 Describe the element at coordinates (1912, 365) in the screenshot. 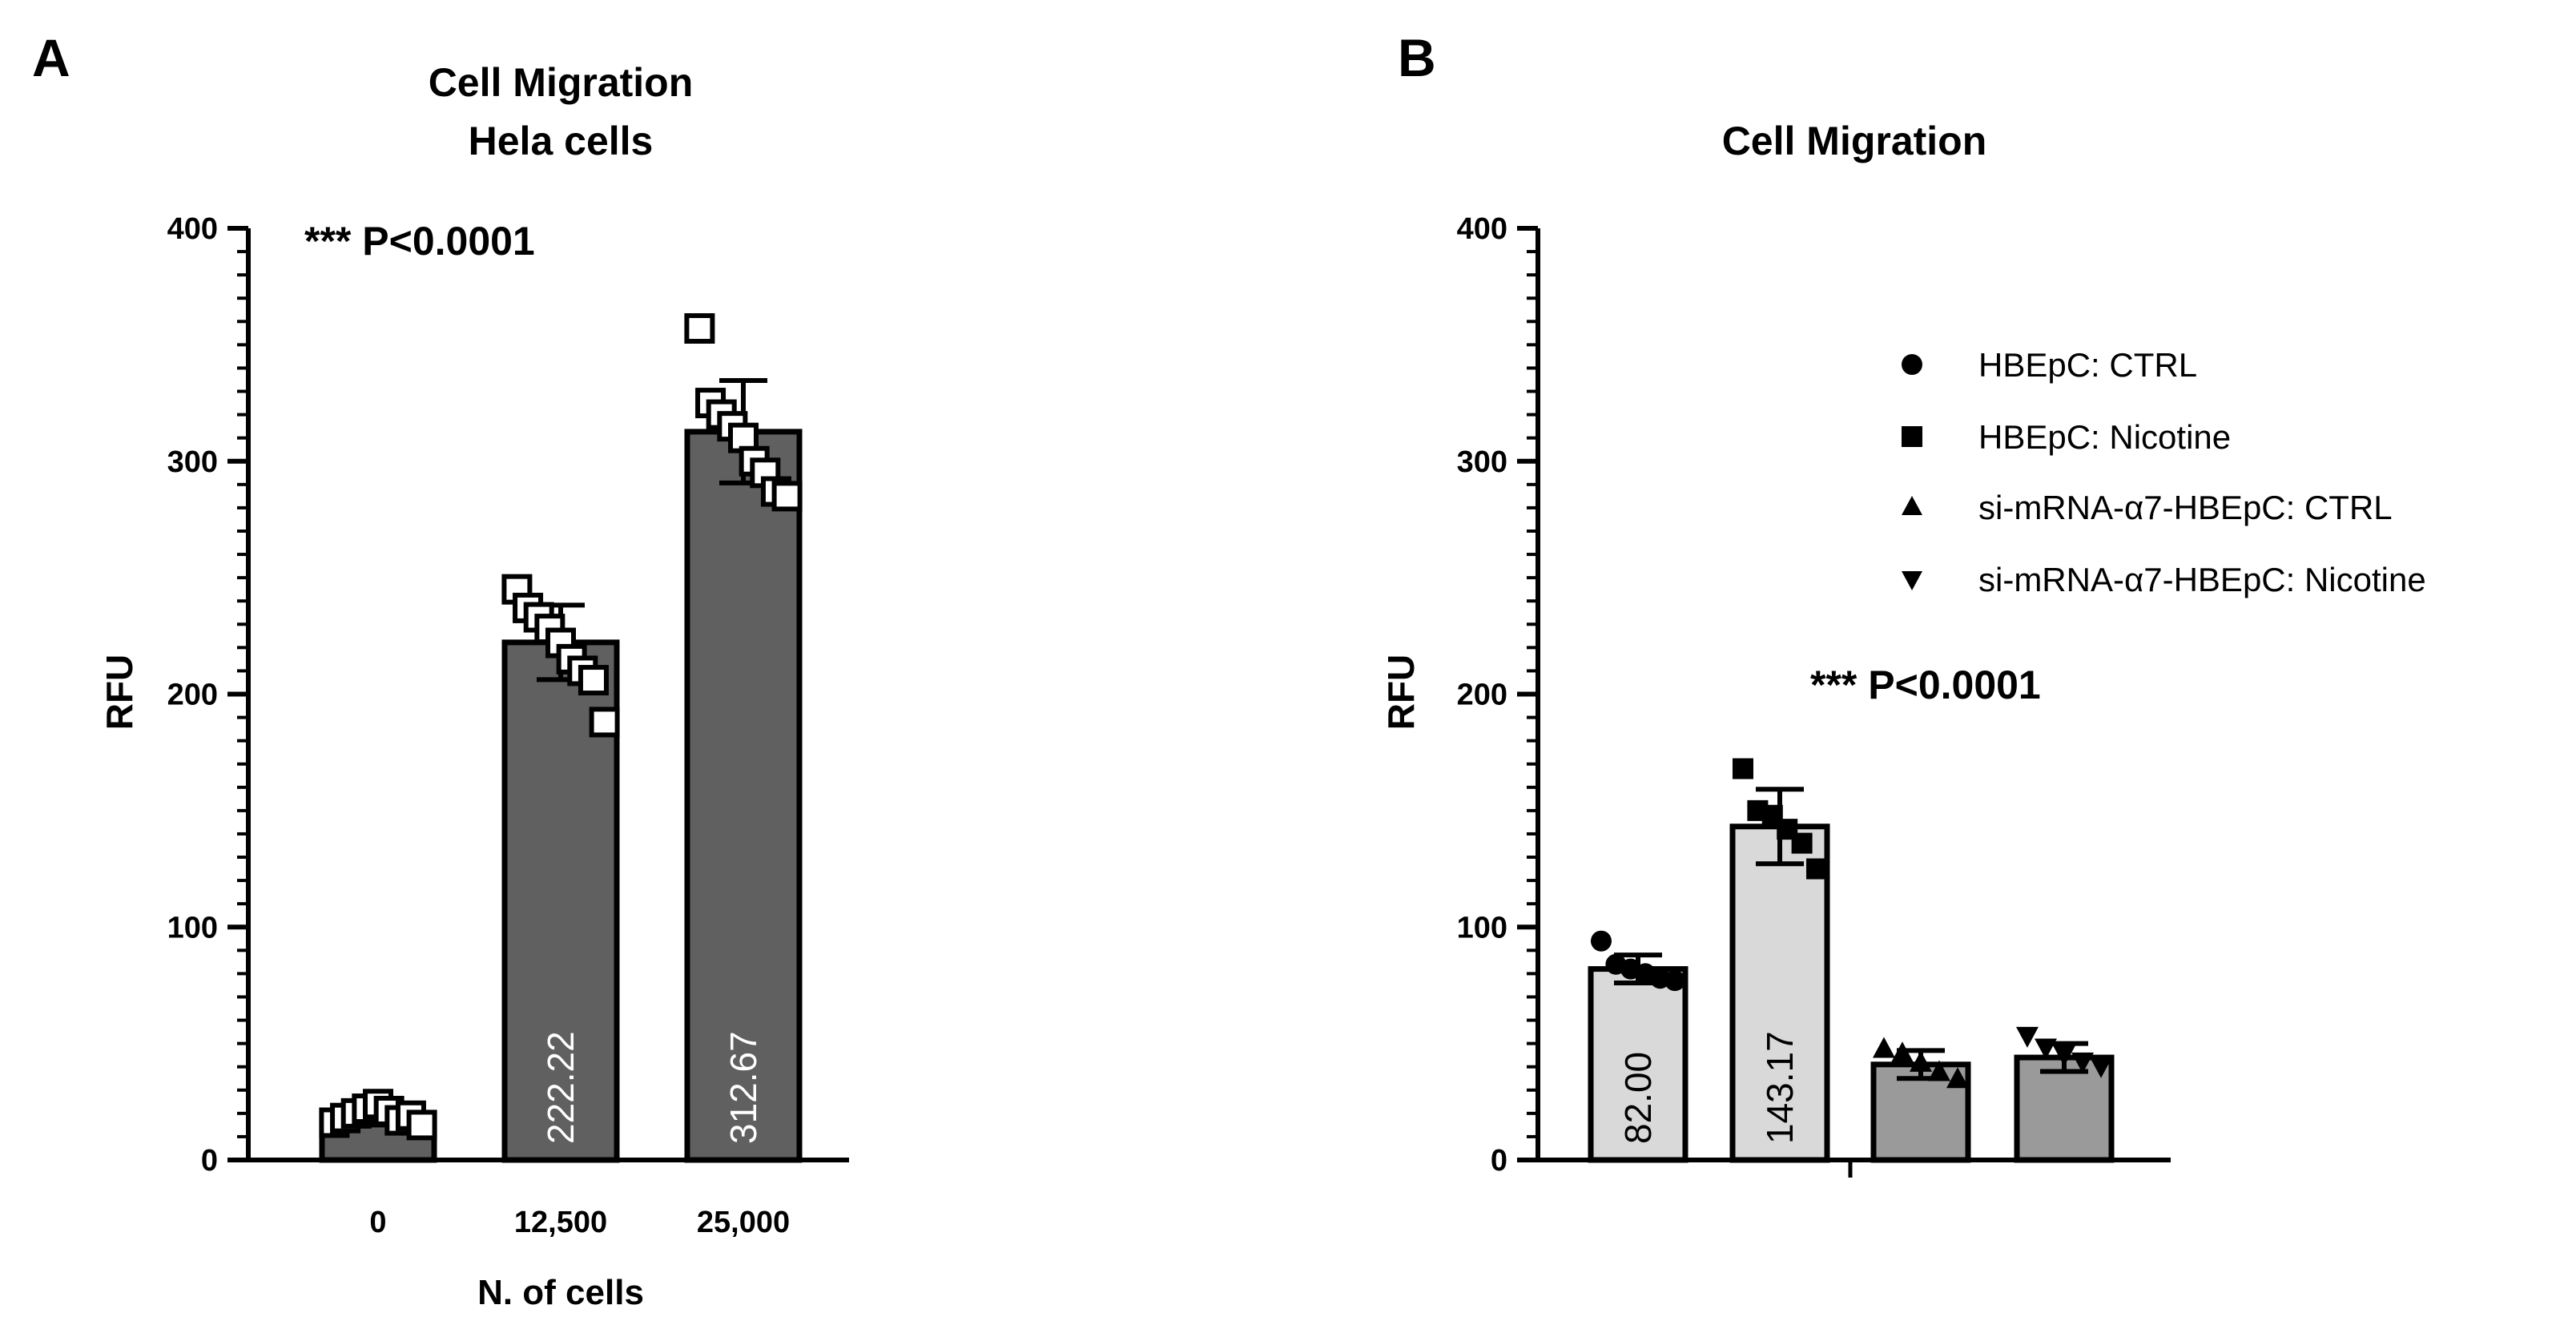

I see `legend-circle-marker` at that location.